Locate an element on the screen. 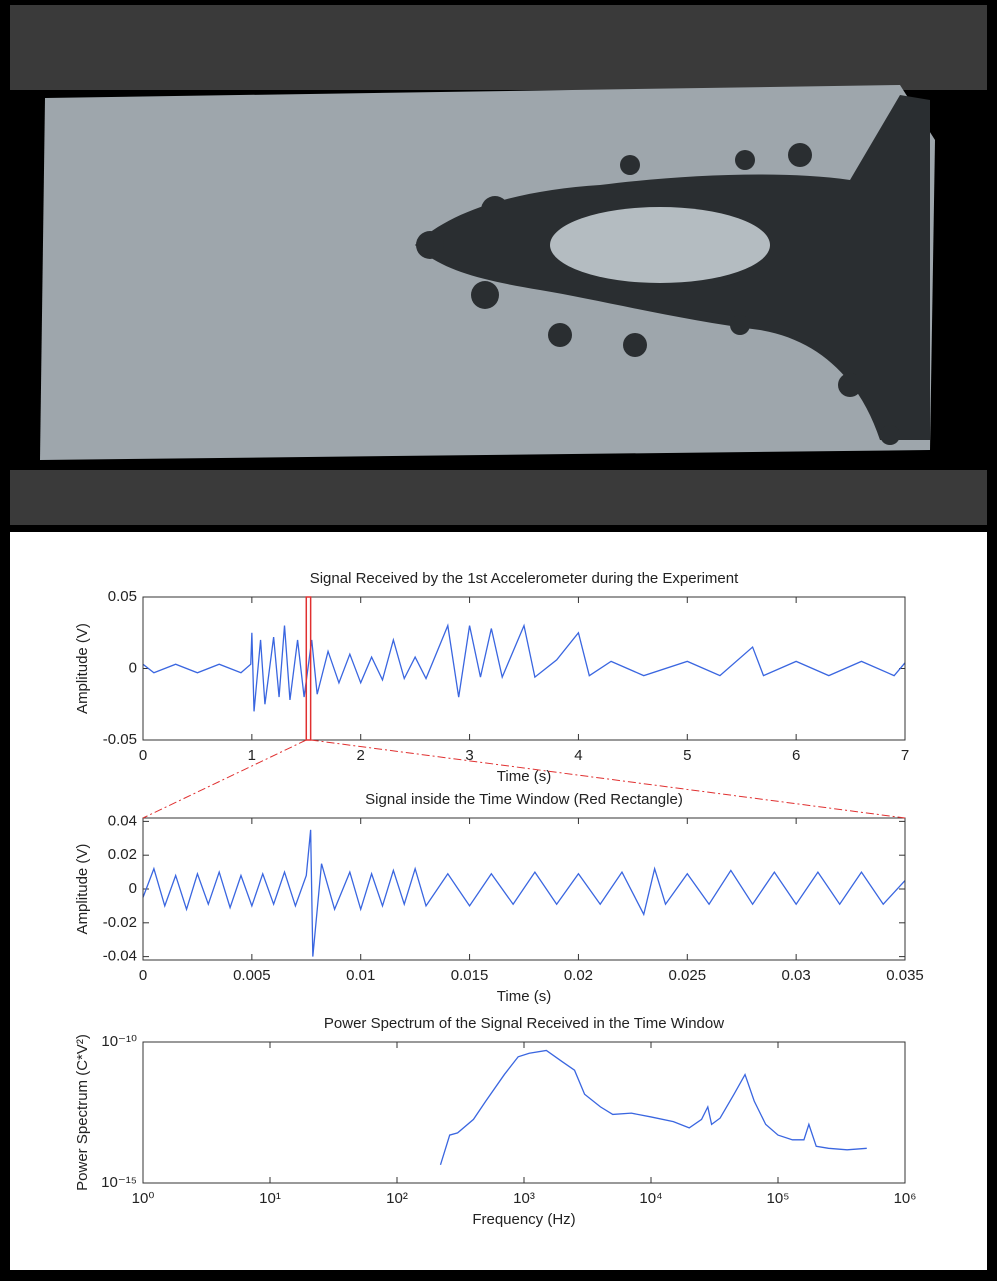 Image resolution: width=997 pixels, height=1281 pixels. y-tick-label: 0.04 is located at coordinates (122, 820).